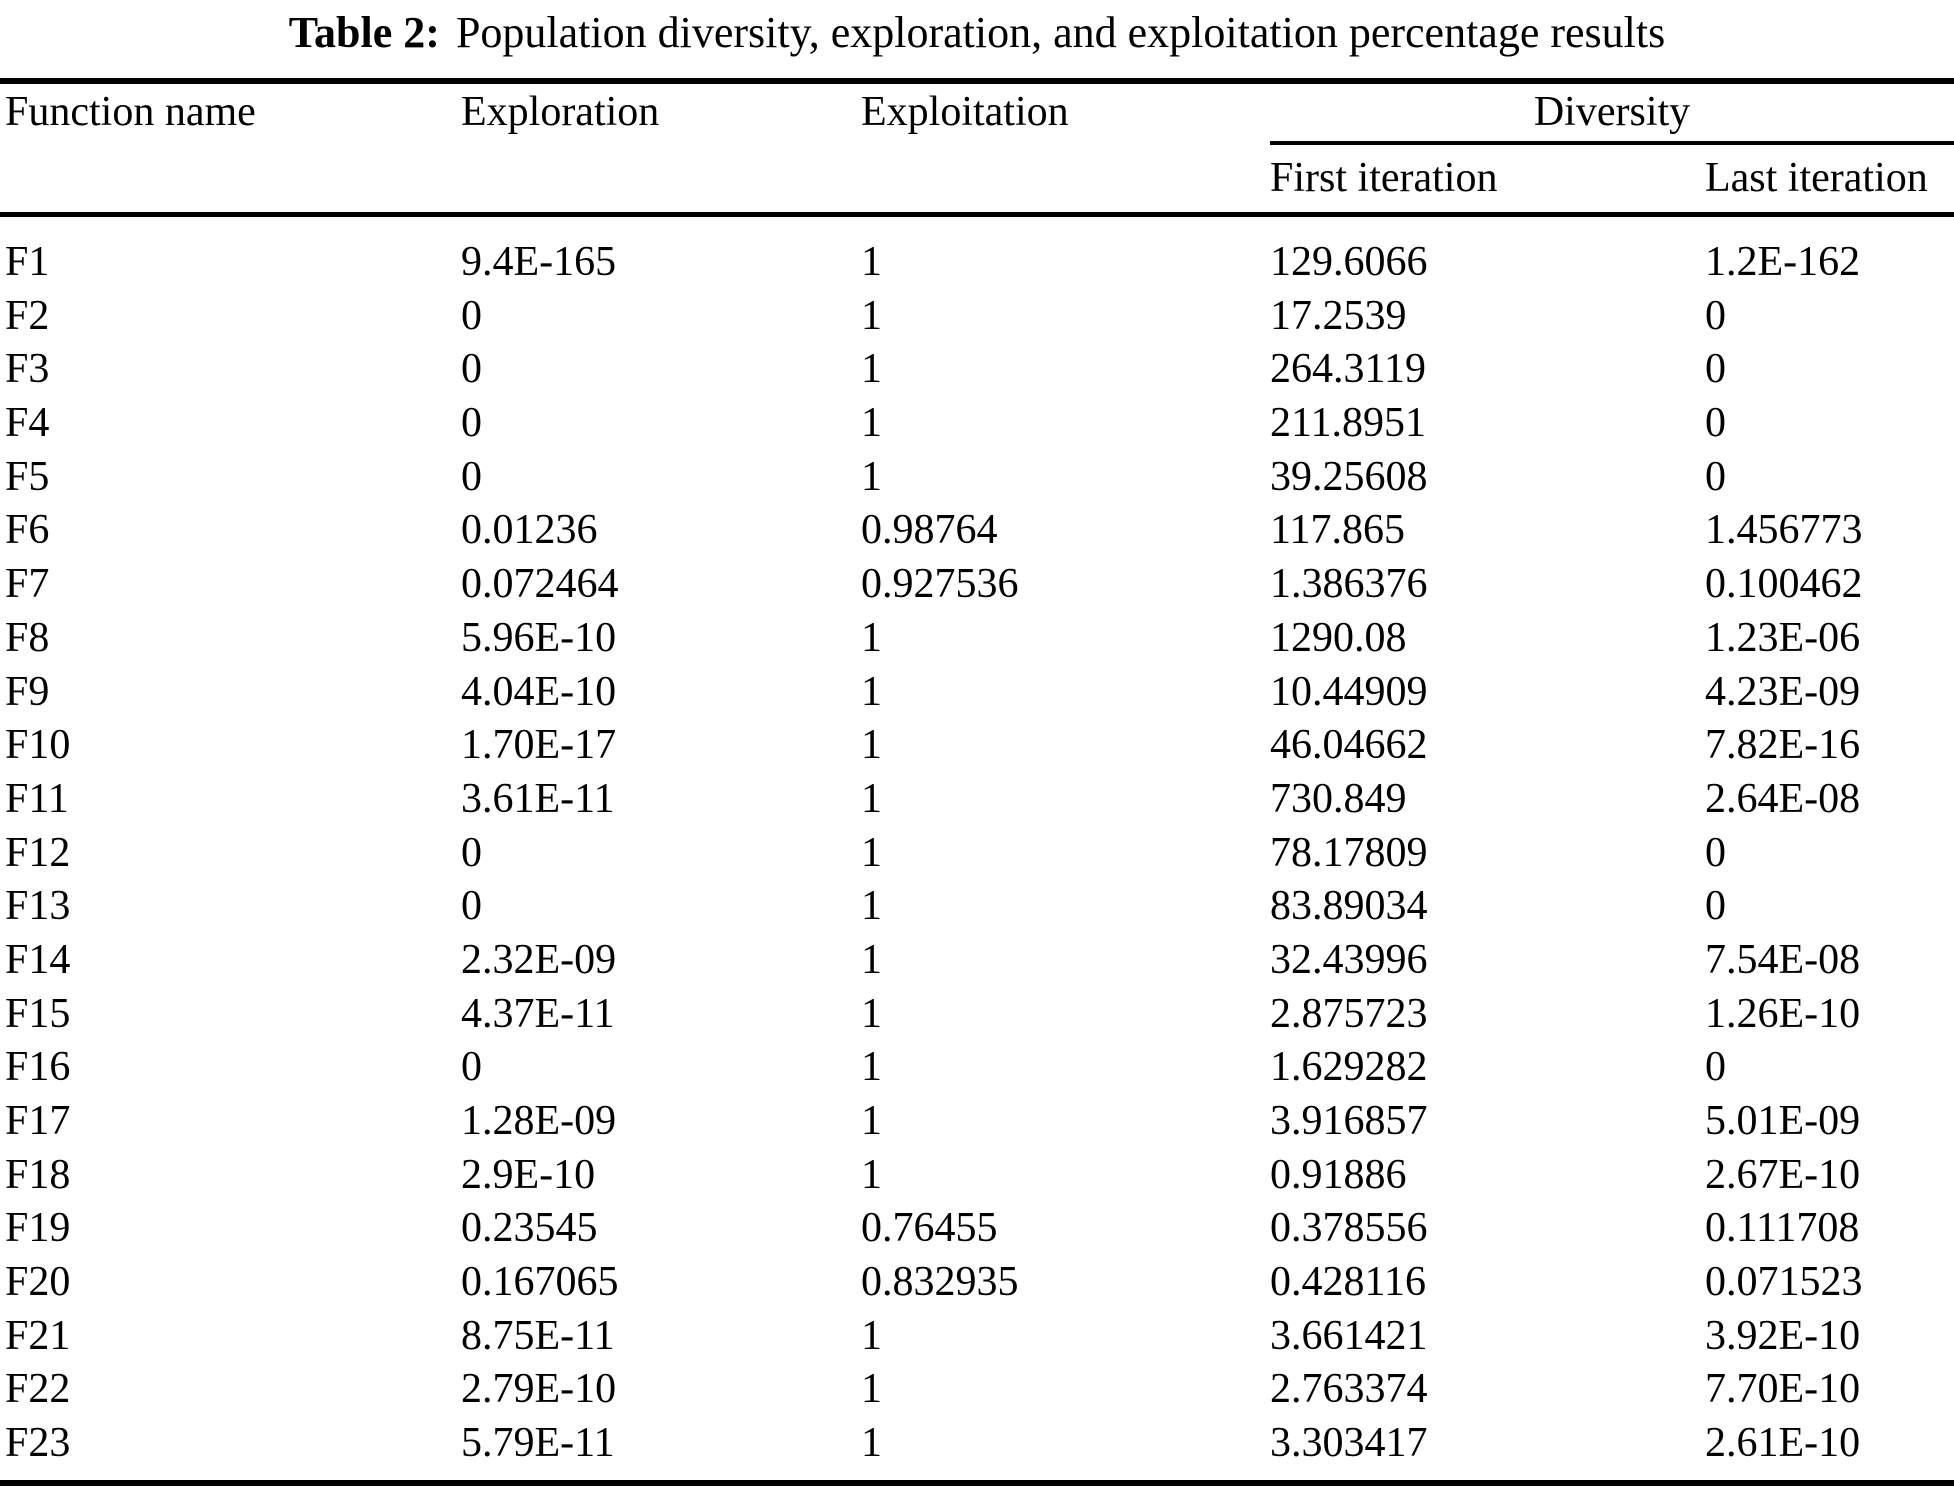 The height and width of the screenshot is (1496, 1954). Describe the element at coordinates (38, 1174) in the screenshot. I see `cell-function-name: F18` at that location.